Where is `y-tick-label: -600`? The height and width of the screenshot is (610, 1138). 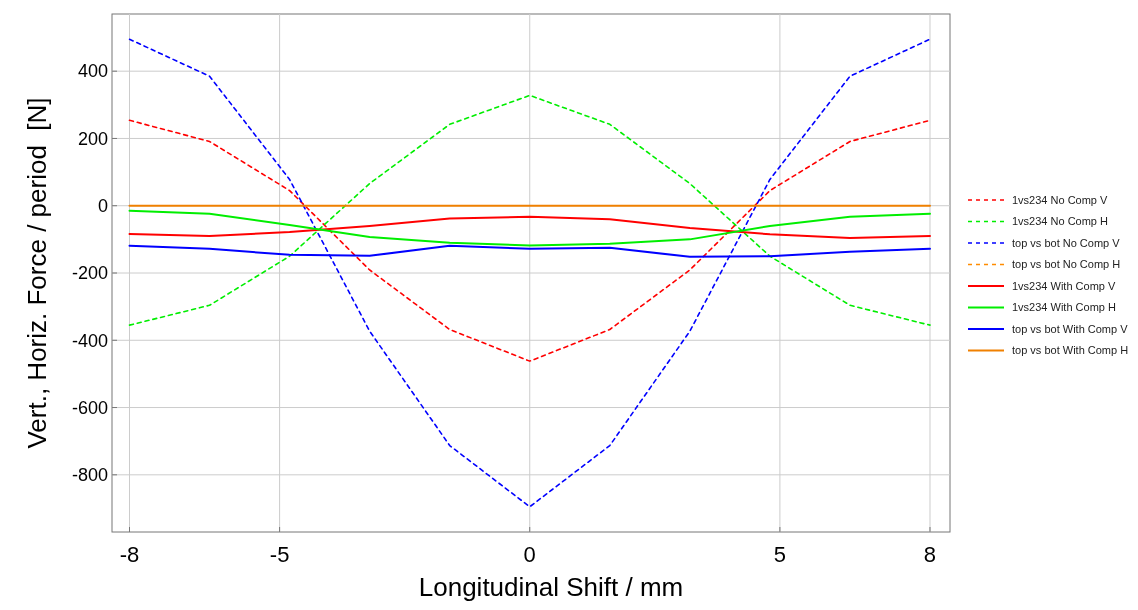 y-tick-label: -600 is located at coordinates (89, 407).